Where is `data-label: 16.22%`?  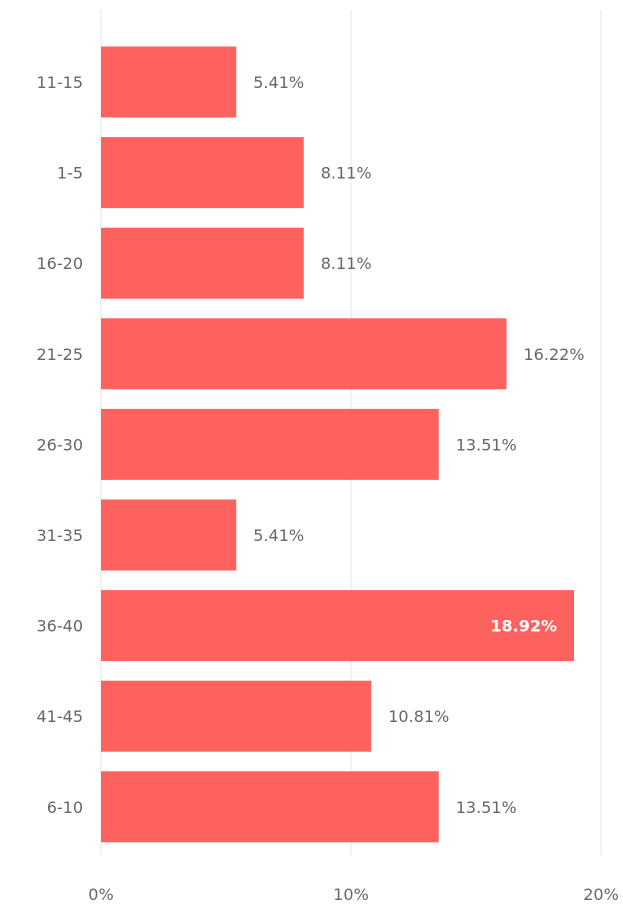 data-label: 16.22% is located at coordinates (554, 354).